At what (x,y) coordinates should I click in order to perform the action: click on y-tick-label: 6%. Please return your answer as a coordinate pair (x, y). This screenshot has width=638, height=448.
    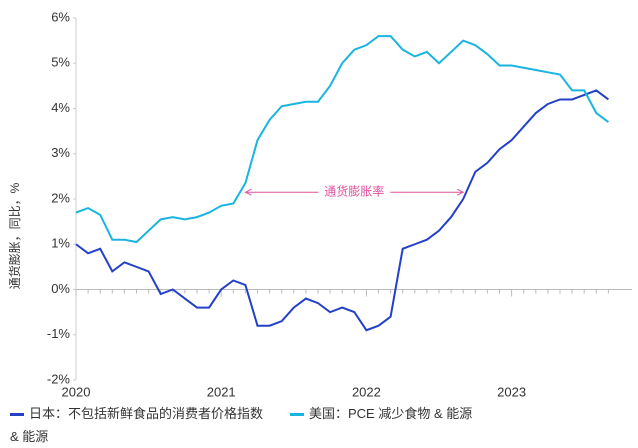
    Looking at the image, I should click on (60, 16).